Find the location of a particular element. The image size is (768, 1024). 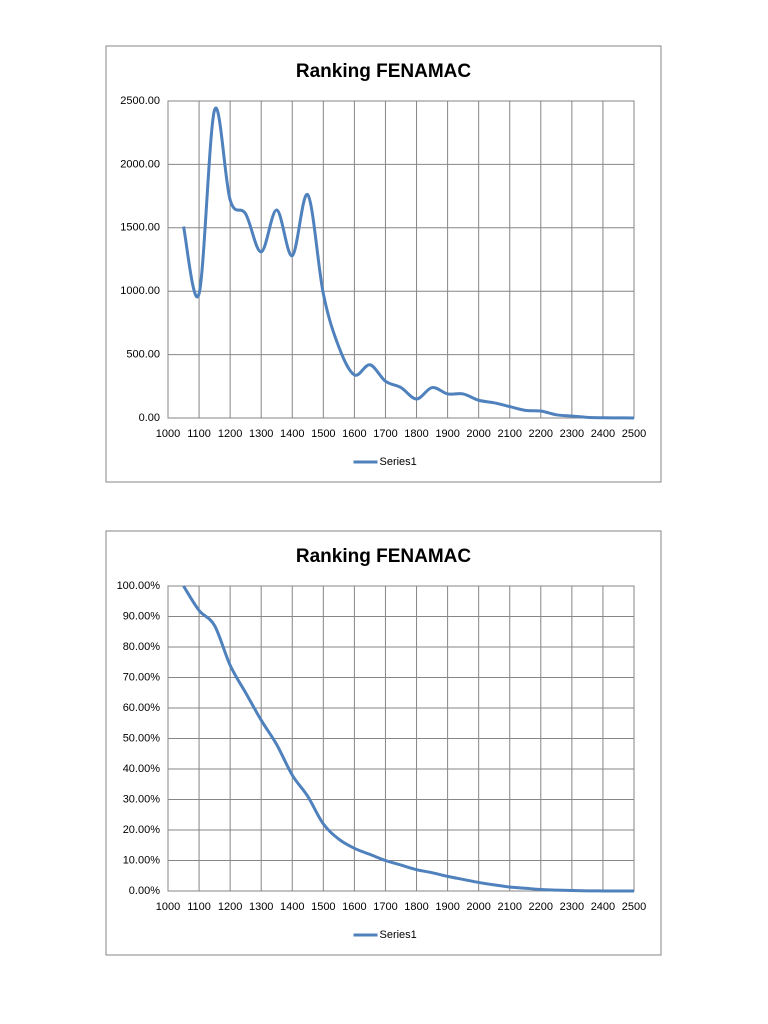

y-tick-label: 10.00% is located at coordinates (142, 860).